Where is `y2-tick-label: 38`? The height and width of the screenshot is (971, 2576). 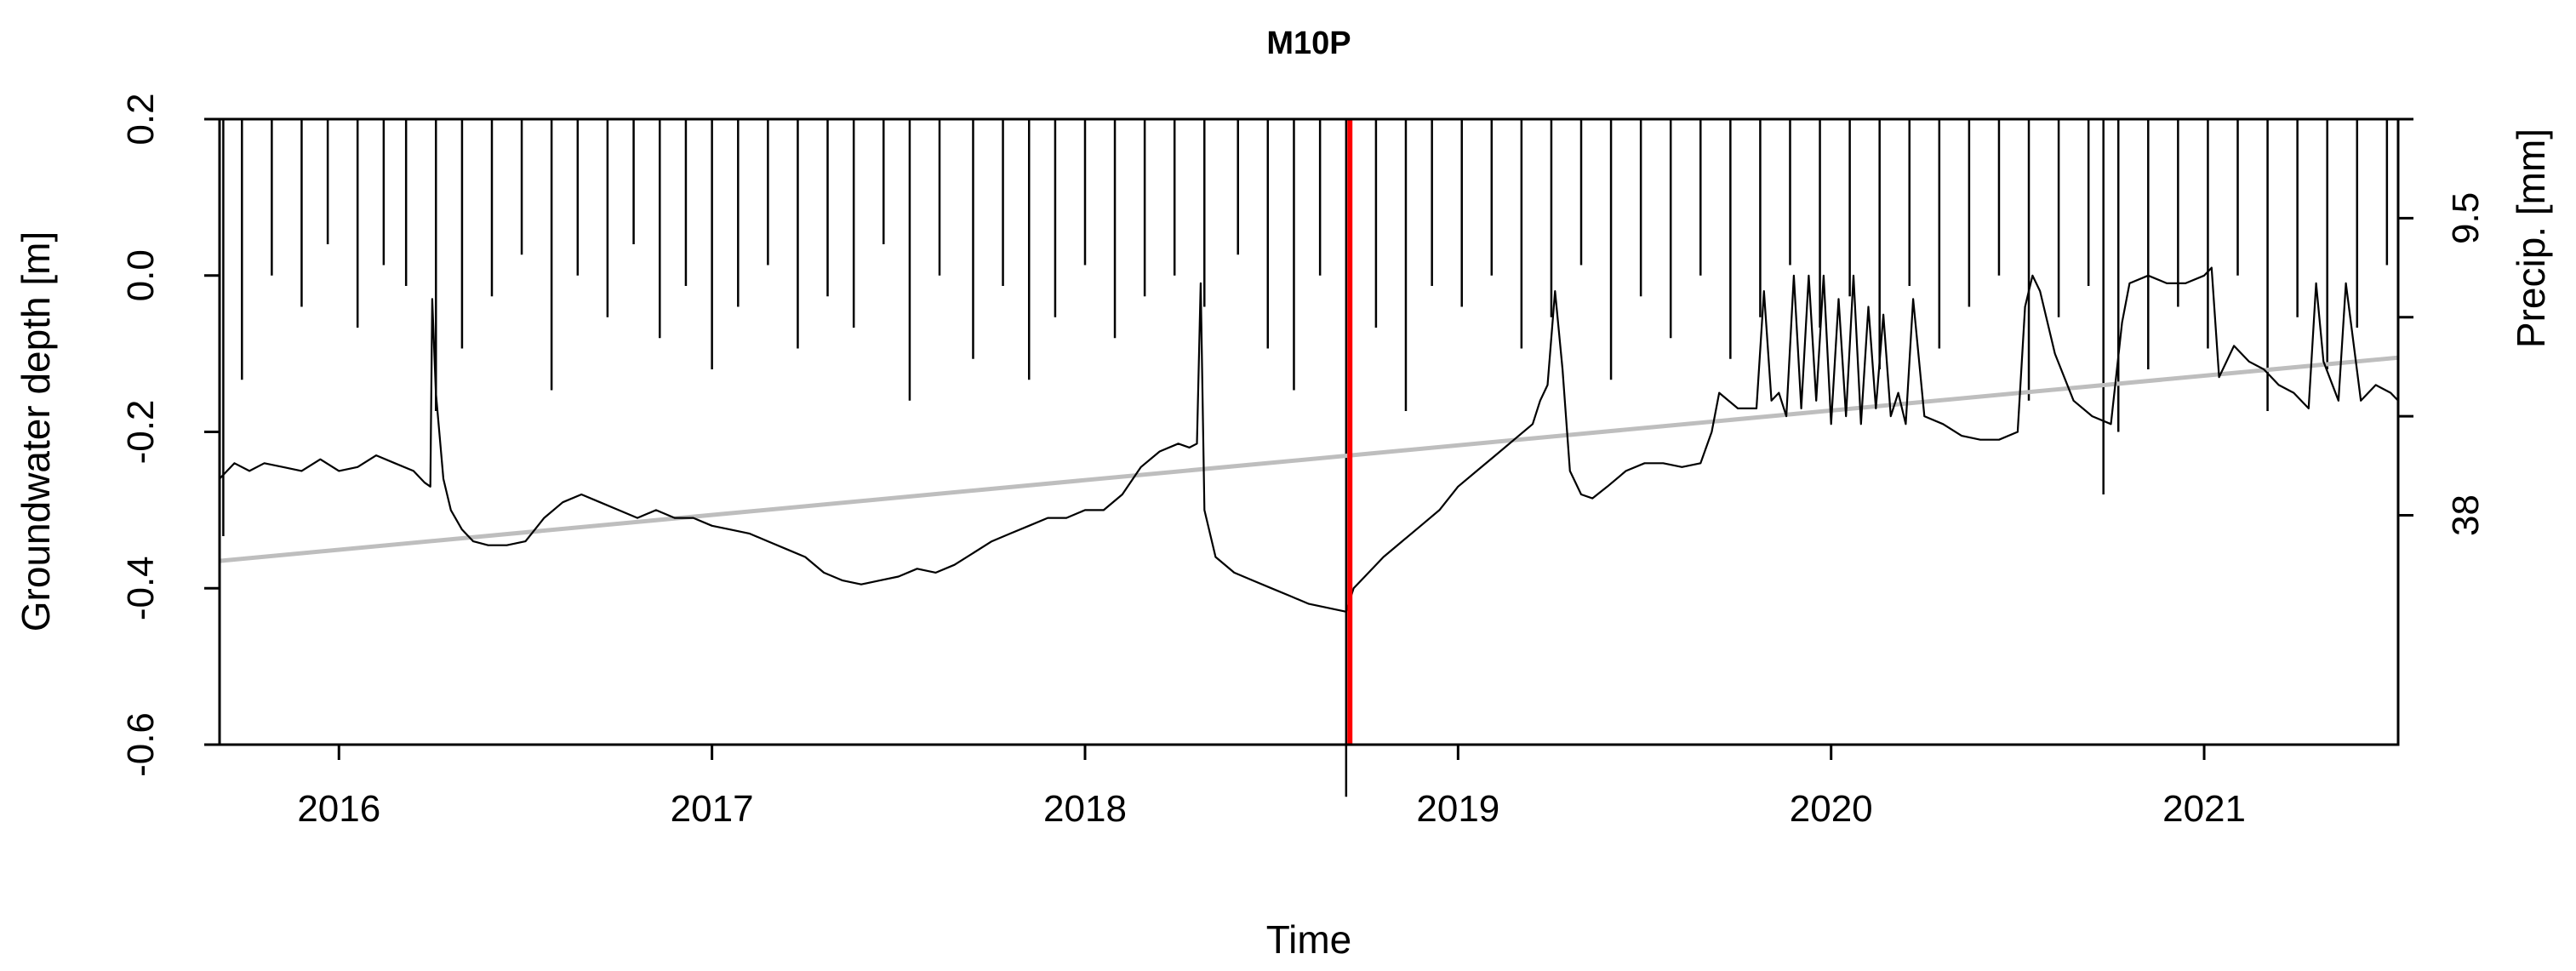 y2-tick-label: 38 is located at coordinates (2466, 515).